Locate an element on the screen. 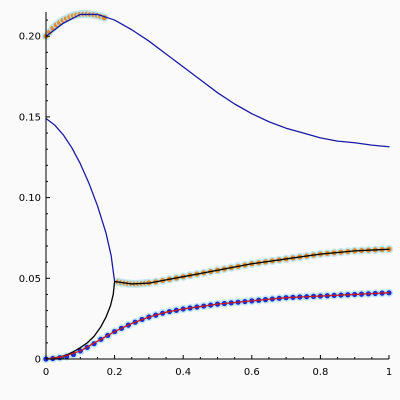 The width and height of the screenshot is (400, 400). series-1-line is located at coordinates (80, 200).